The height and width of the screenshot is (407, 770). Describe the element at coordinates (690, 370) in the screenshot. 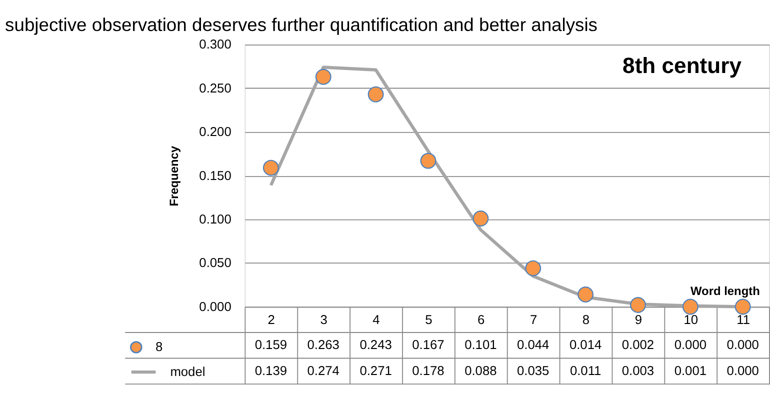

I see `data-label: 0.001` at that location.